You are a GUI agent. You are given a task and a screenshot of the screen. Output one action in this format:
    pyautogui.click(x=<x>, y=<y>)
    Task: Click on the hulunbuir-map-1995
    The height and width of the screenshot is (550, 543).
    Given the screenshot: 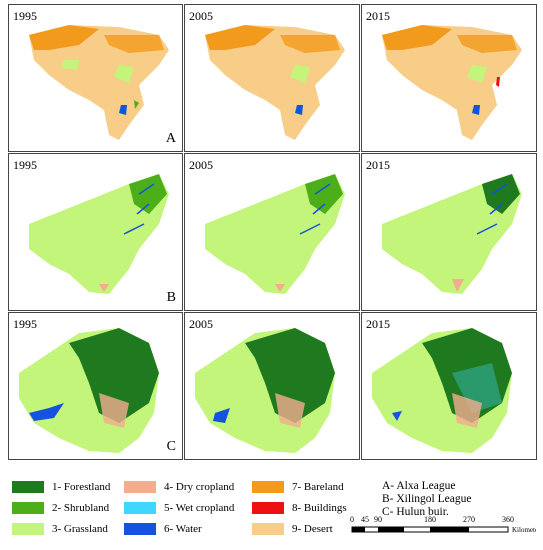 What is the action you would take?
    pyautogui.click(x=89, y=390)
    